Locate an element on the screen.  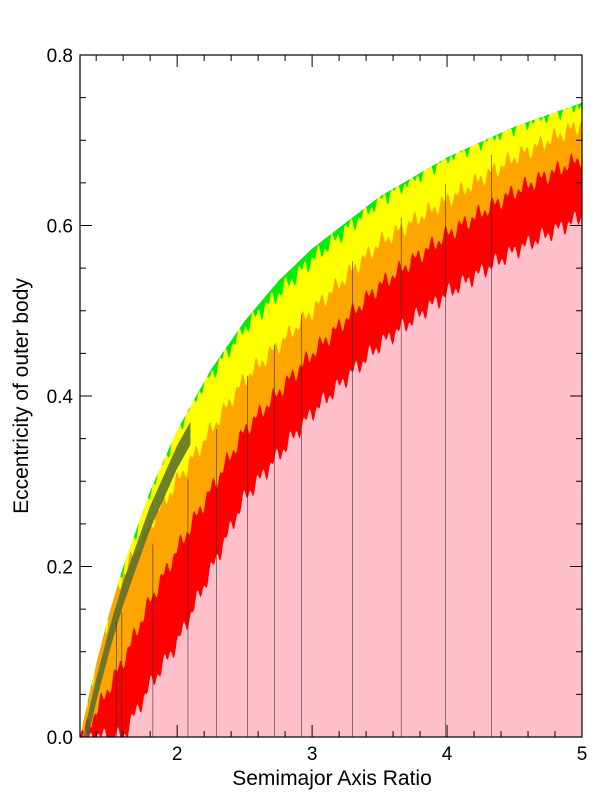
x-tick-label: 2 is located at coordinates (177, 754).